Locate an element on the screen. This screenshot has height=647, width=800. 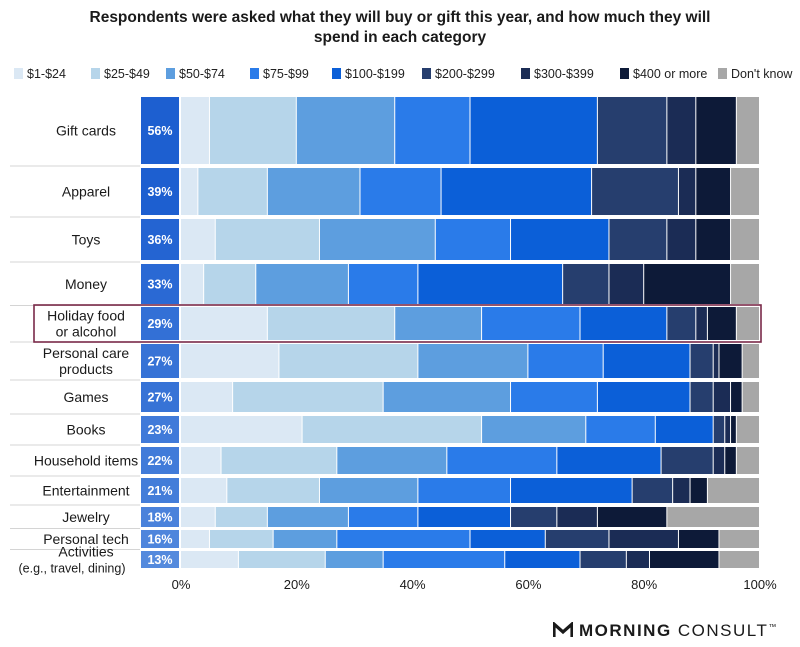
share-label: 21% is located at coordinates (159, 491).